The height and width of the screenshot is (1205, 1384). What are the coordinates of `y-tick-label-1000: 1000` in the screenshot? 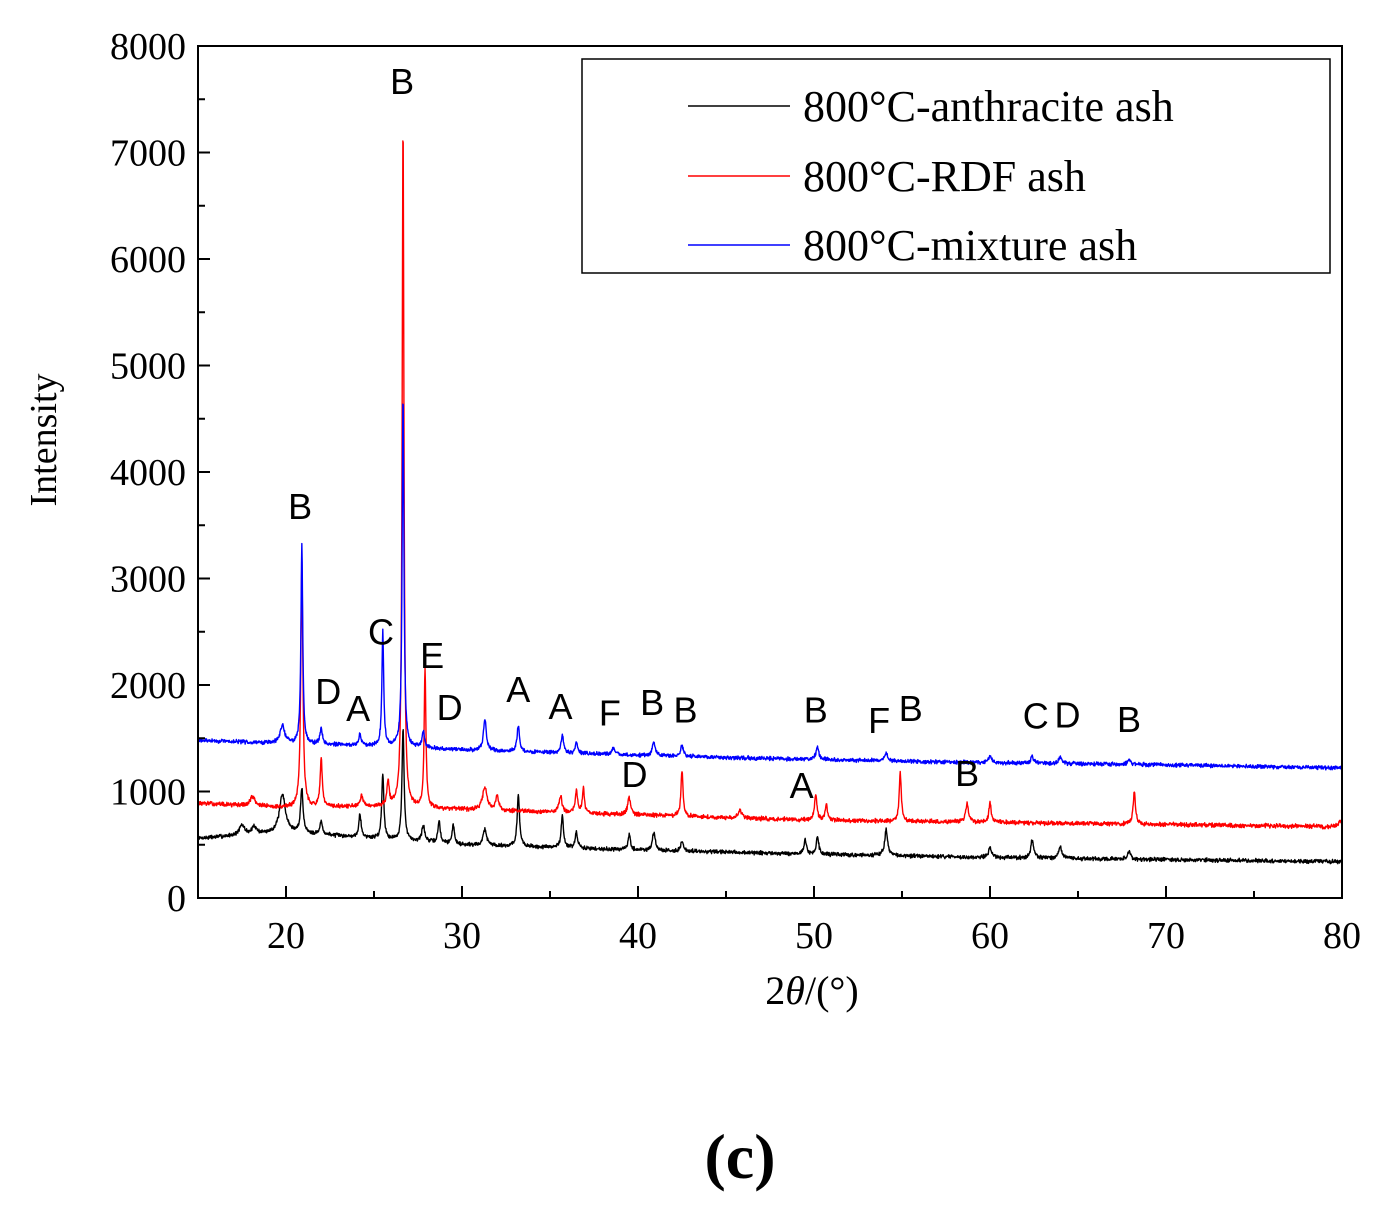 It's located at (148, 793).